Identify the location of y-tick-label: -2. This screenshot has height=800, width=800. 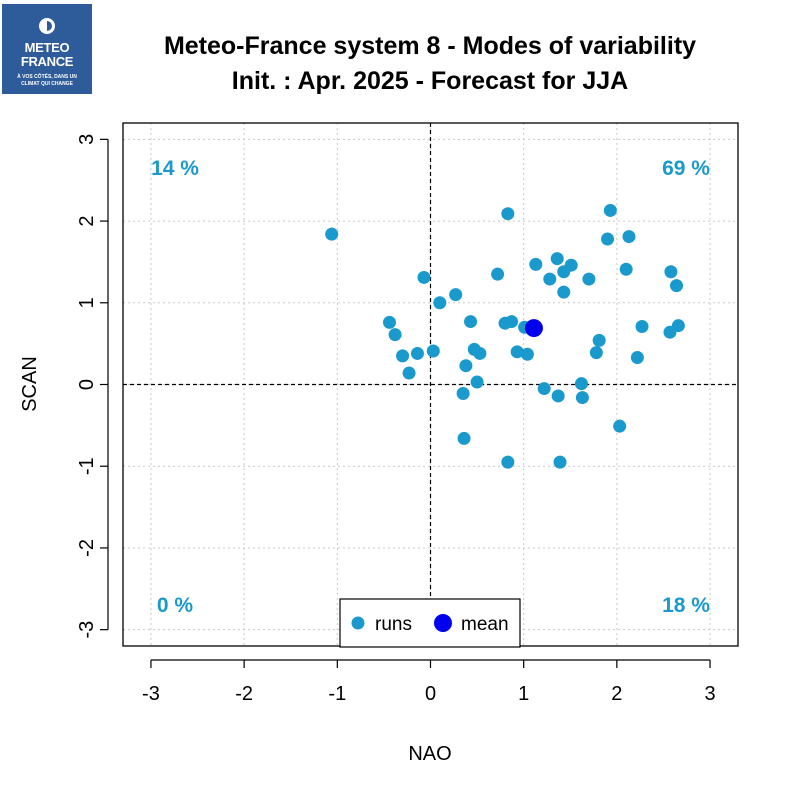
(87, 548).